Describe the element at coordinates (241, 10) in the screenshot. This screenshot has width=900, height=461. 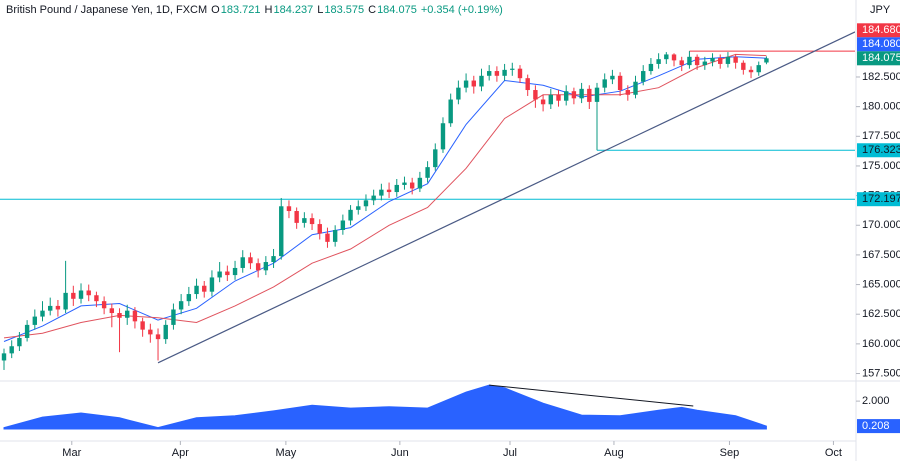
I see `ohlc-value: 183.721` at that location.